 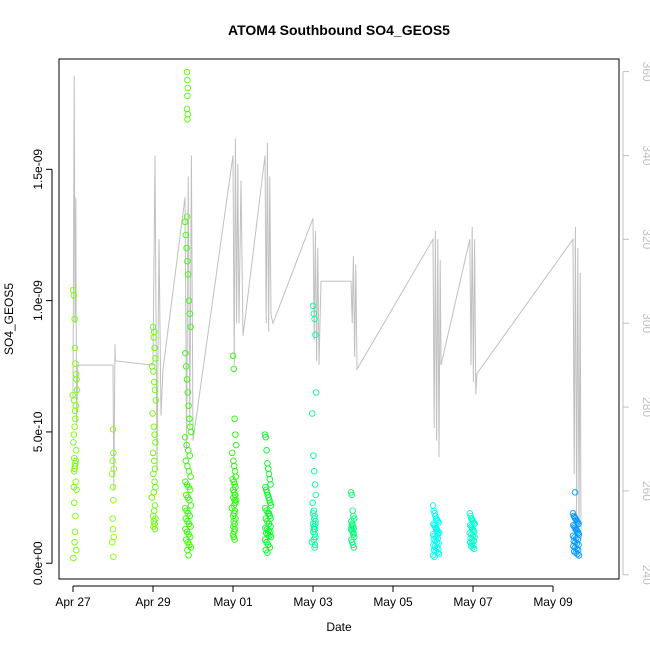 I want to click on y-tick-label: 1.0e-09, so click(x=38, y=300).